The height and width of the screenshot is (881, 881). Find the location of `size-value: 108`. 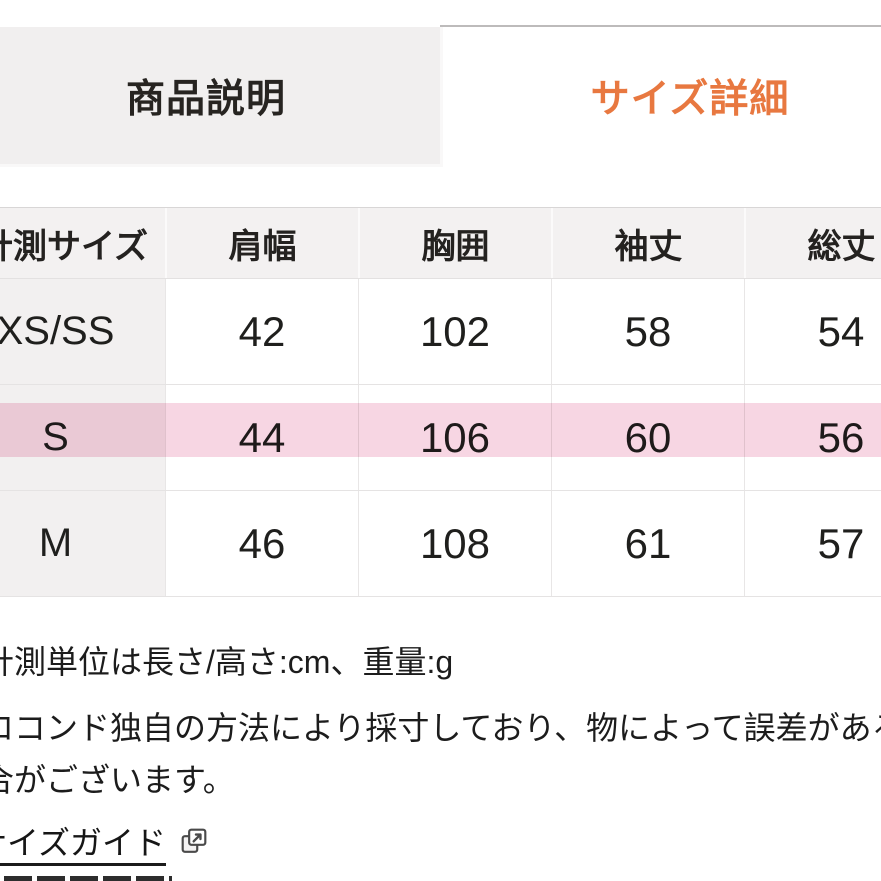

size-value: 108 is located at coordinates (454, 543).